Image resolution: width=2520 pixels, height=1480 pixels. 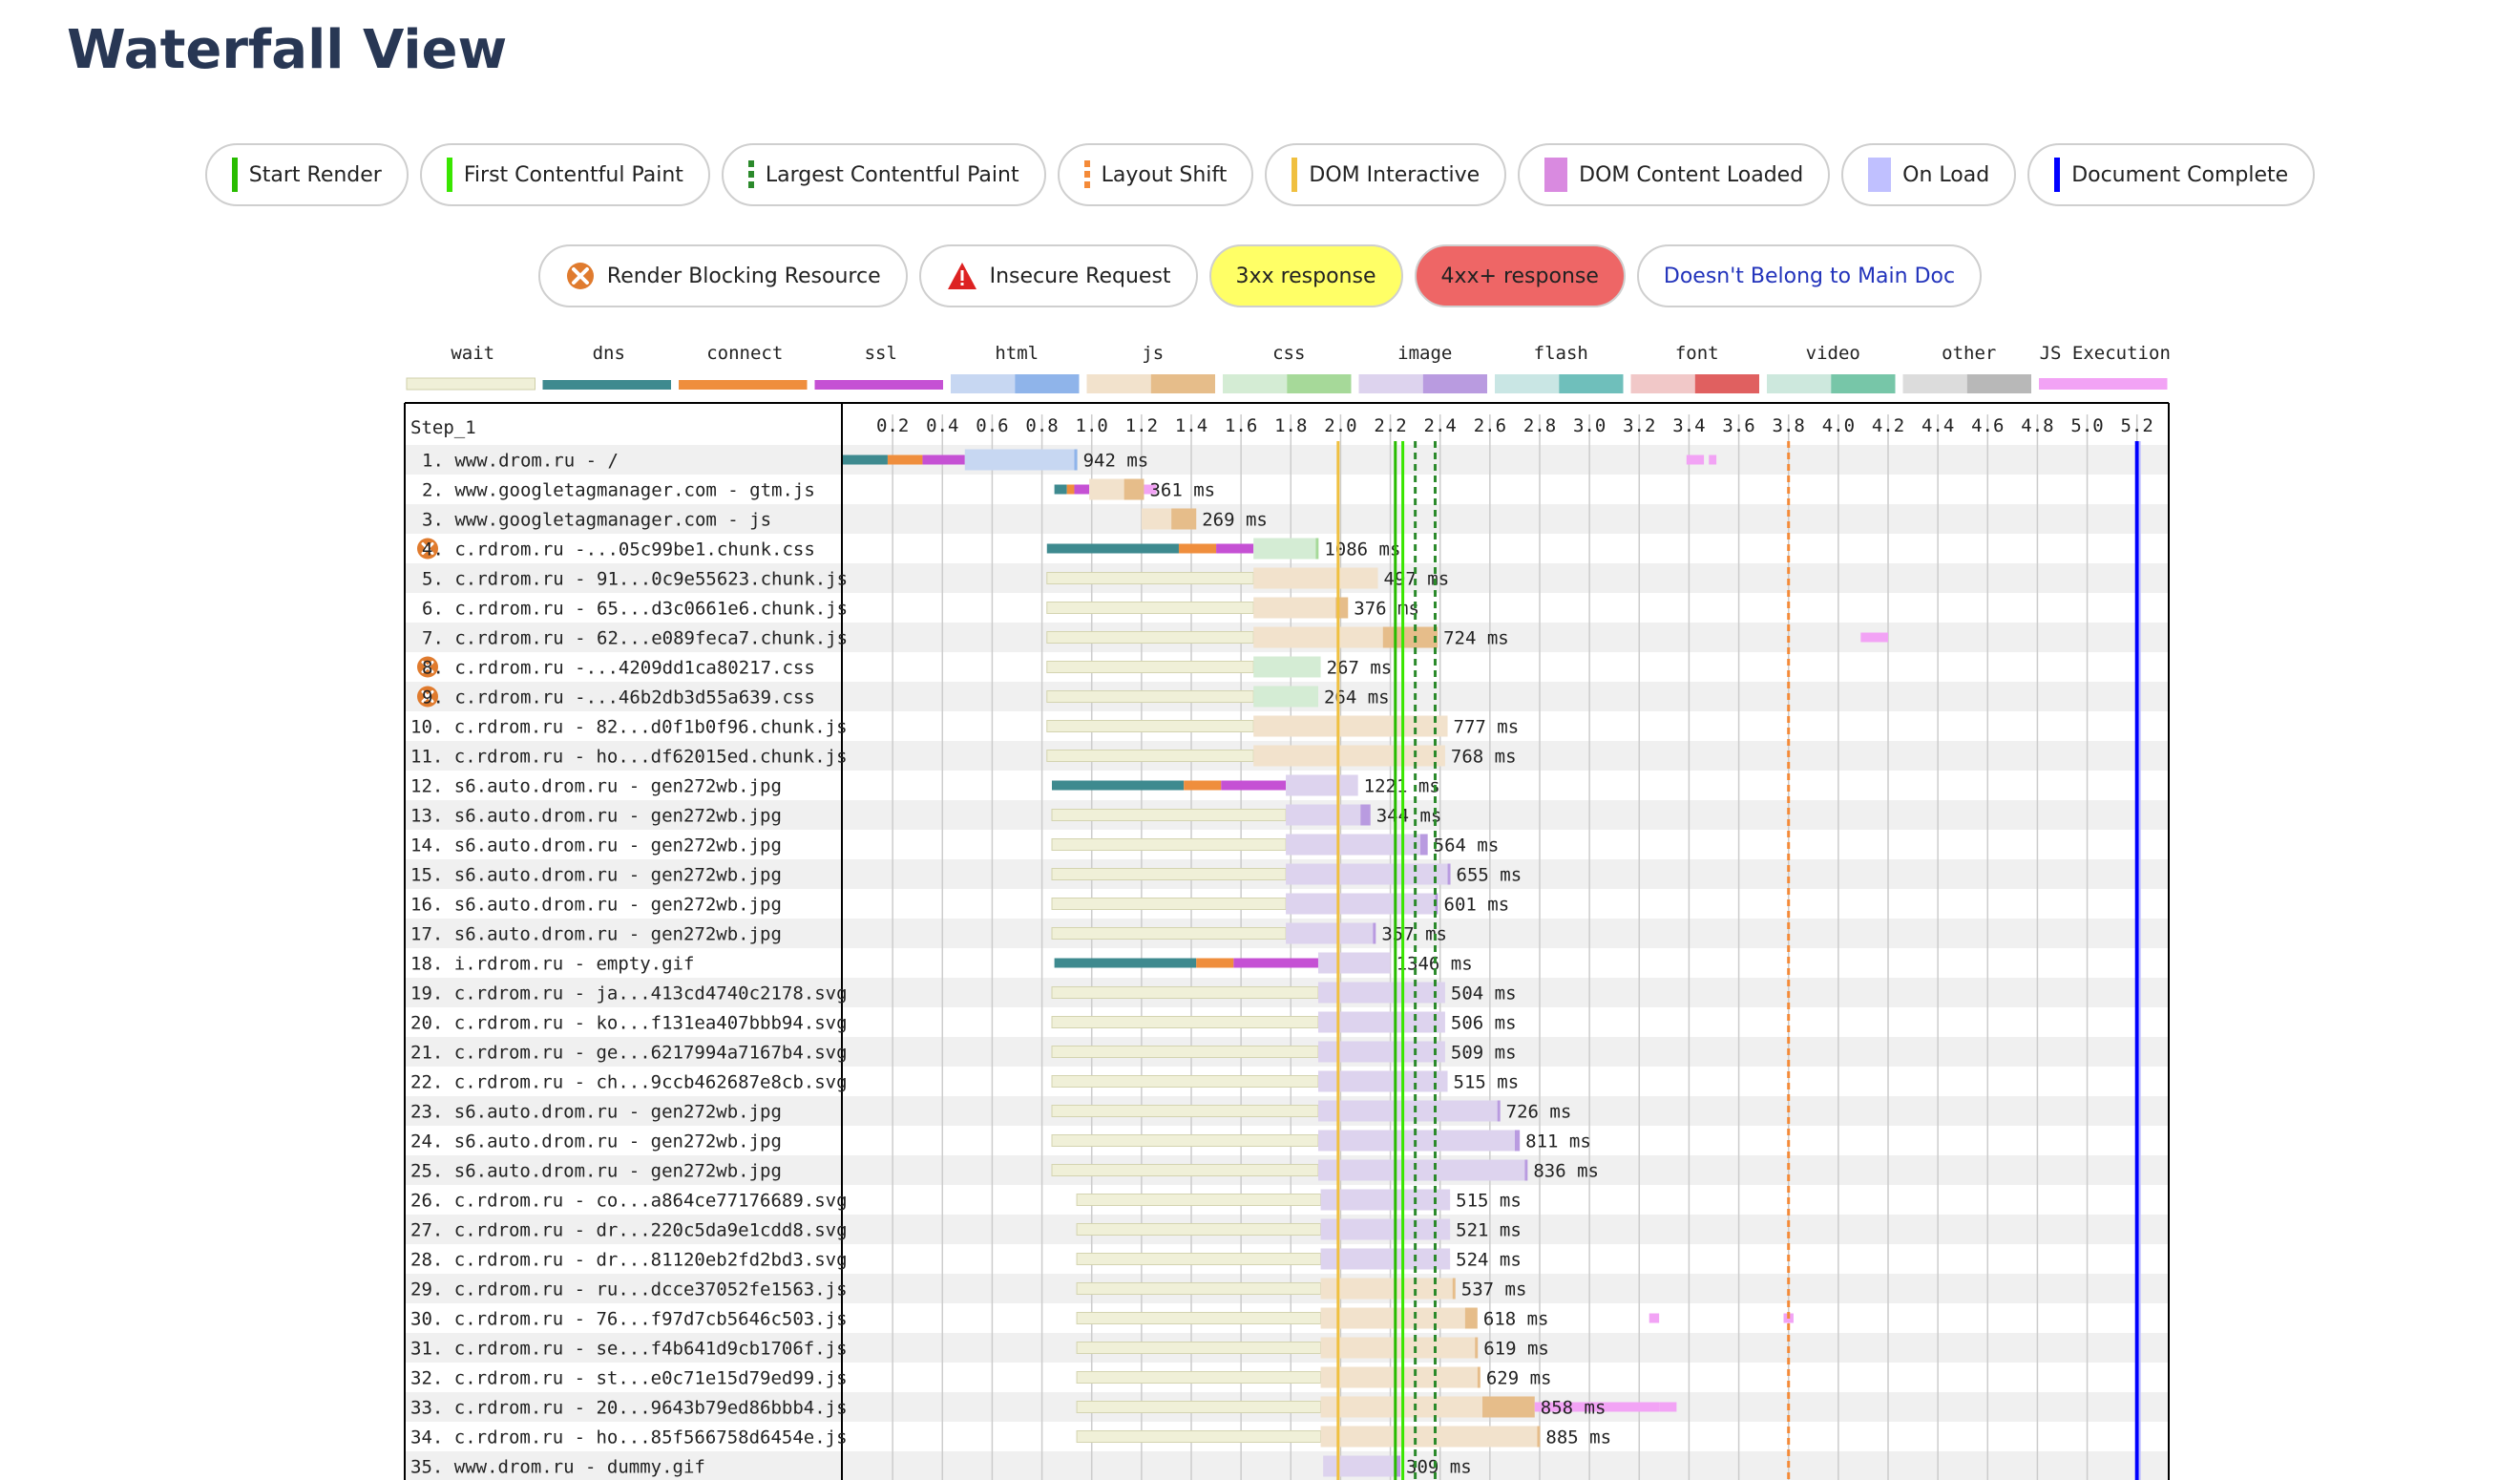 I want to click on dom-content-loaded-legend-item: DOM Content Loaded, so click(x=1675, y=174).